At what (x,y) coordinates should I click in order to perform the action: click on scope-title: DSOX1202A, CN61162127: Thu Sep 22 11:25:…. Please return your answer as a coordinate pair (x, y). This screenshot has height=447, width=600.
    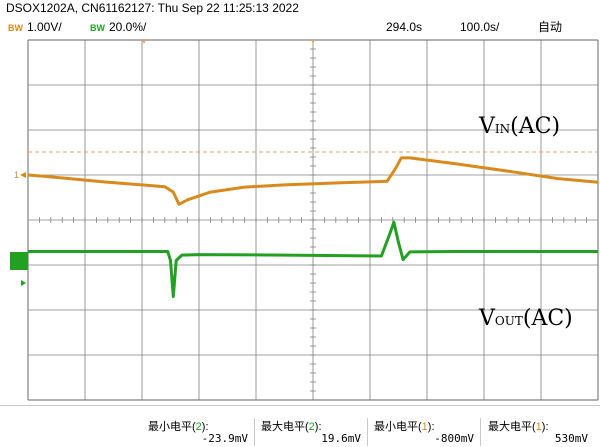
    Looking at the image, I should click on (152, 8).